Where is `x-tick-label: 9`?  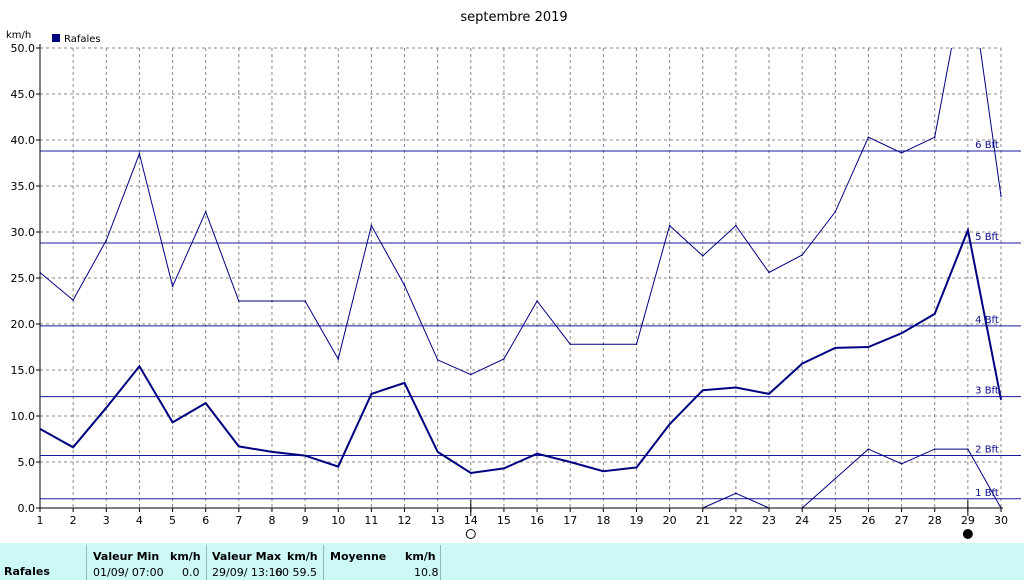
x-tick-label: 9 is located at coordinates (305, 520).